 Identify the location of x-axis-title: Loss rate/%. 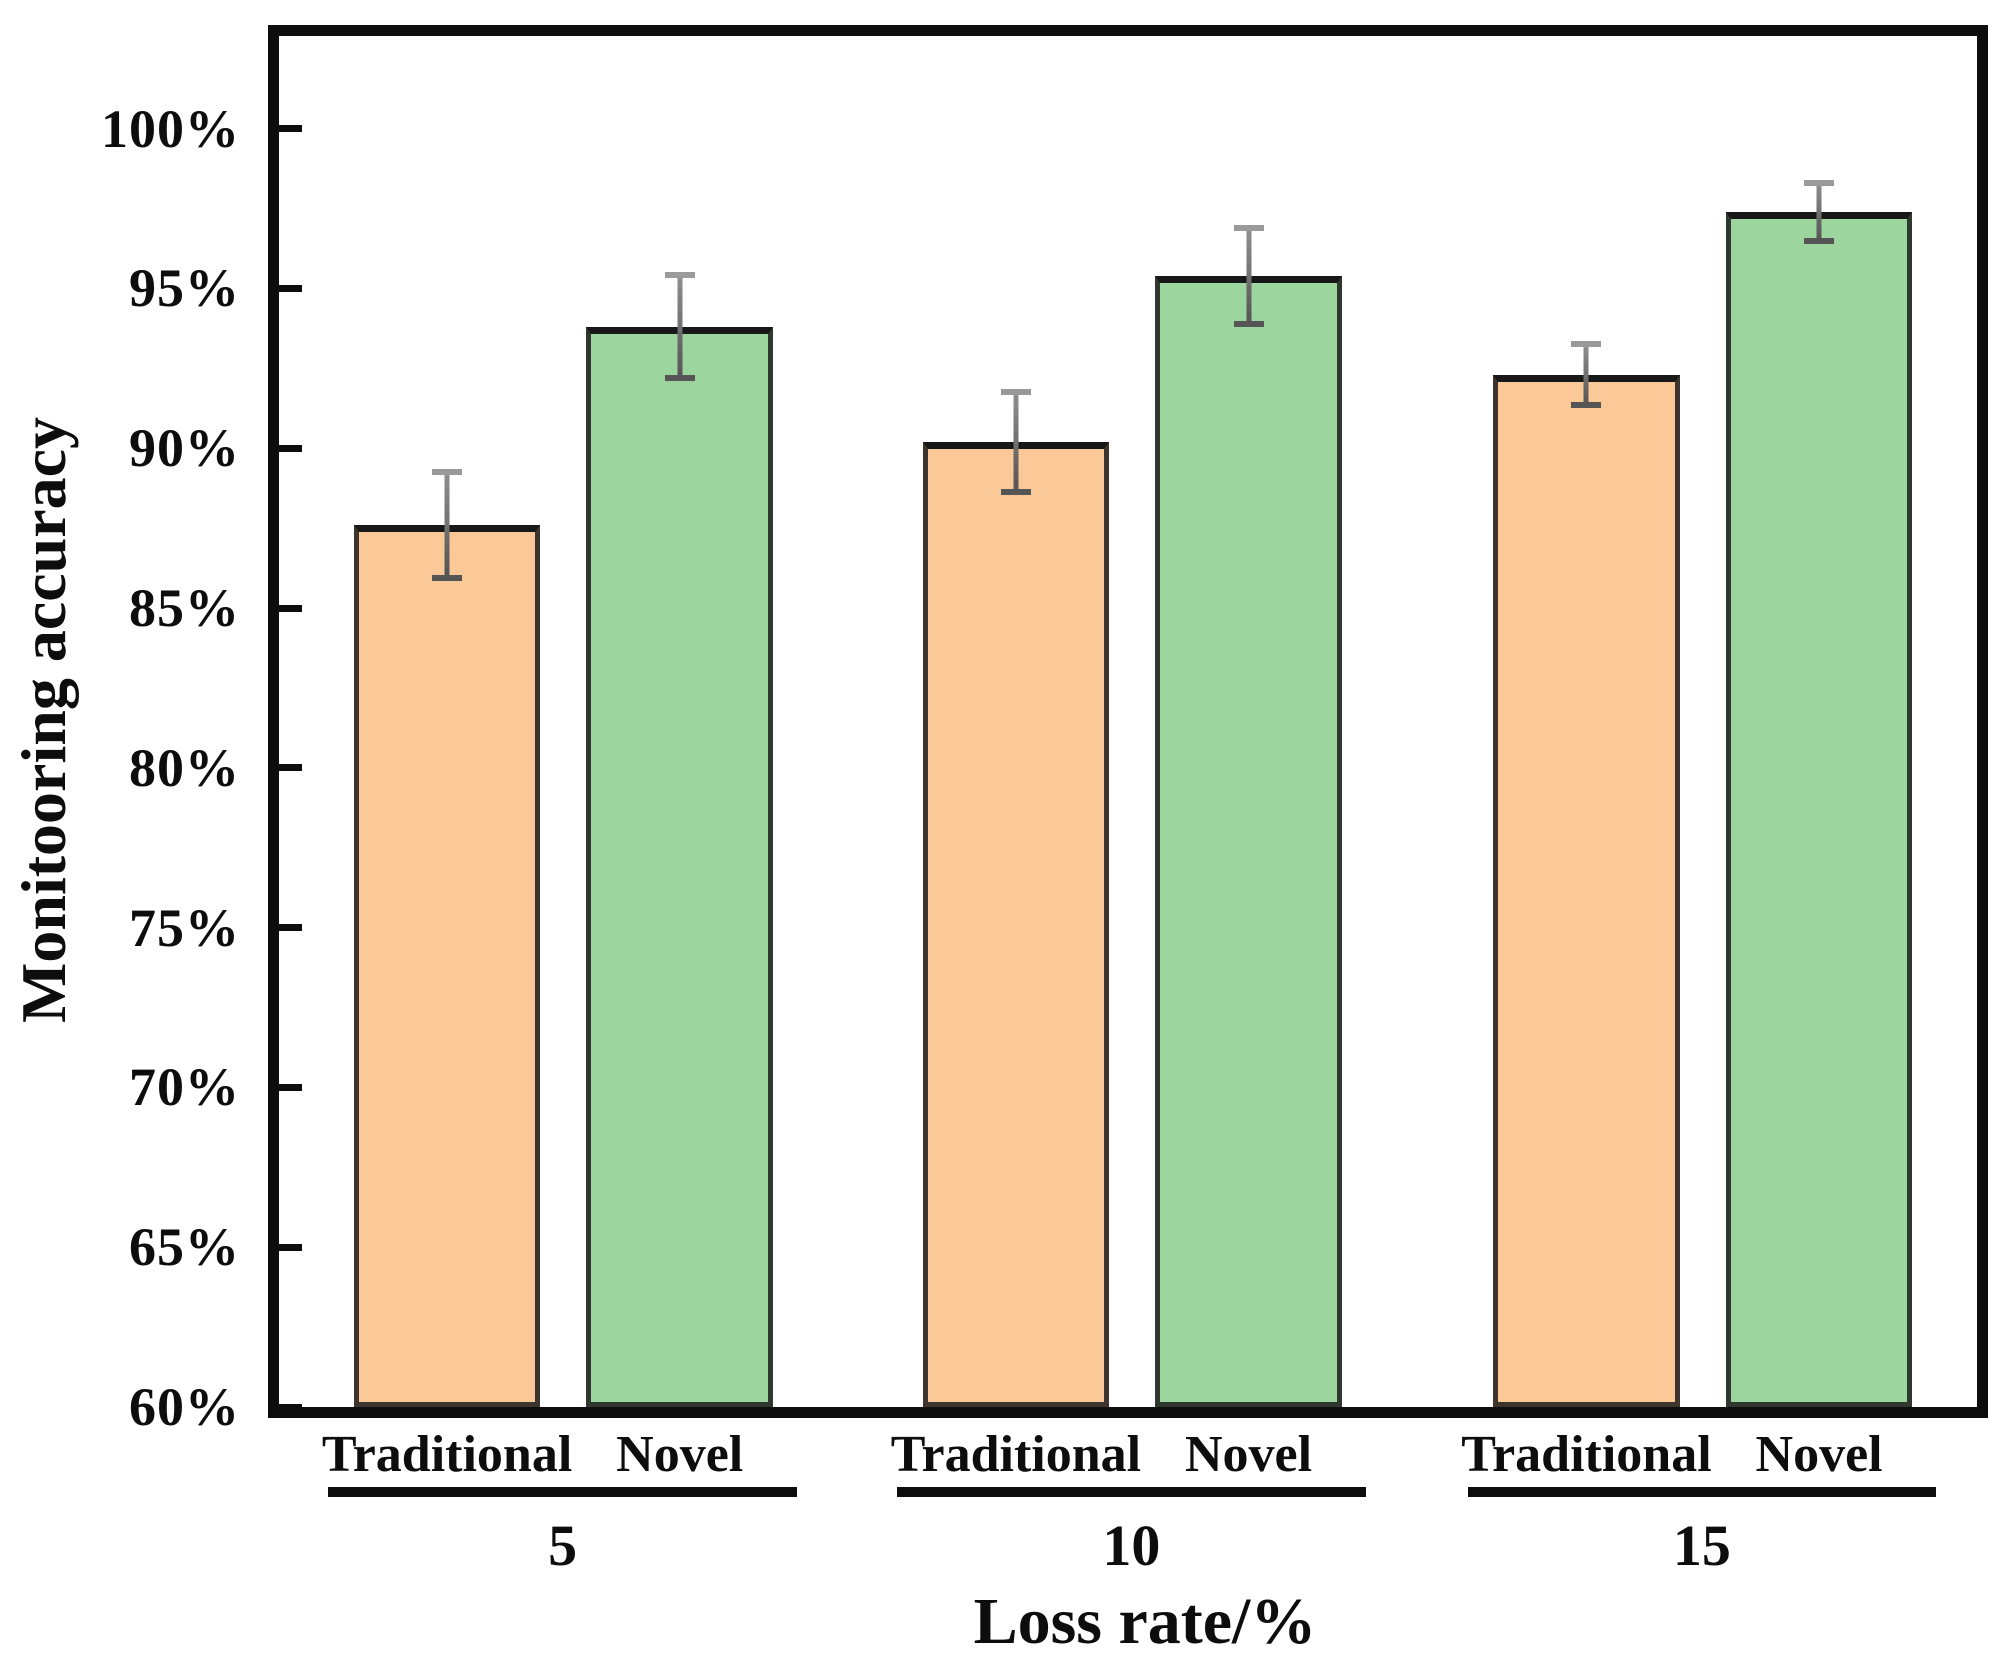
(1145, 1621).